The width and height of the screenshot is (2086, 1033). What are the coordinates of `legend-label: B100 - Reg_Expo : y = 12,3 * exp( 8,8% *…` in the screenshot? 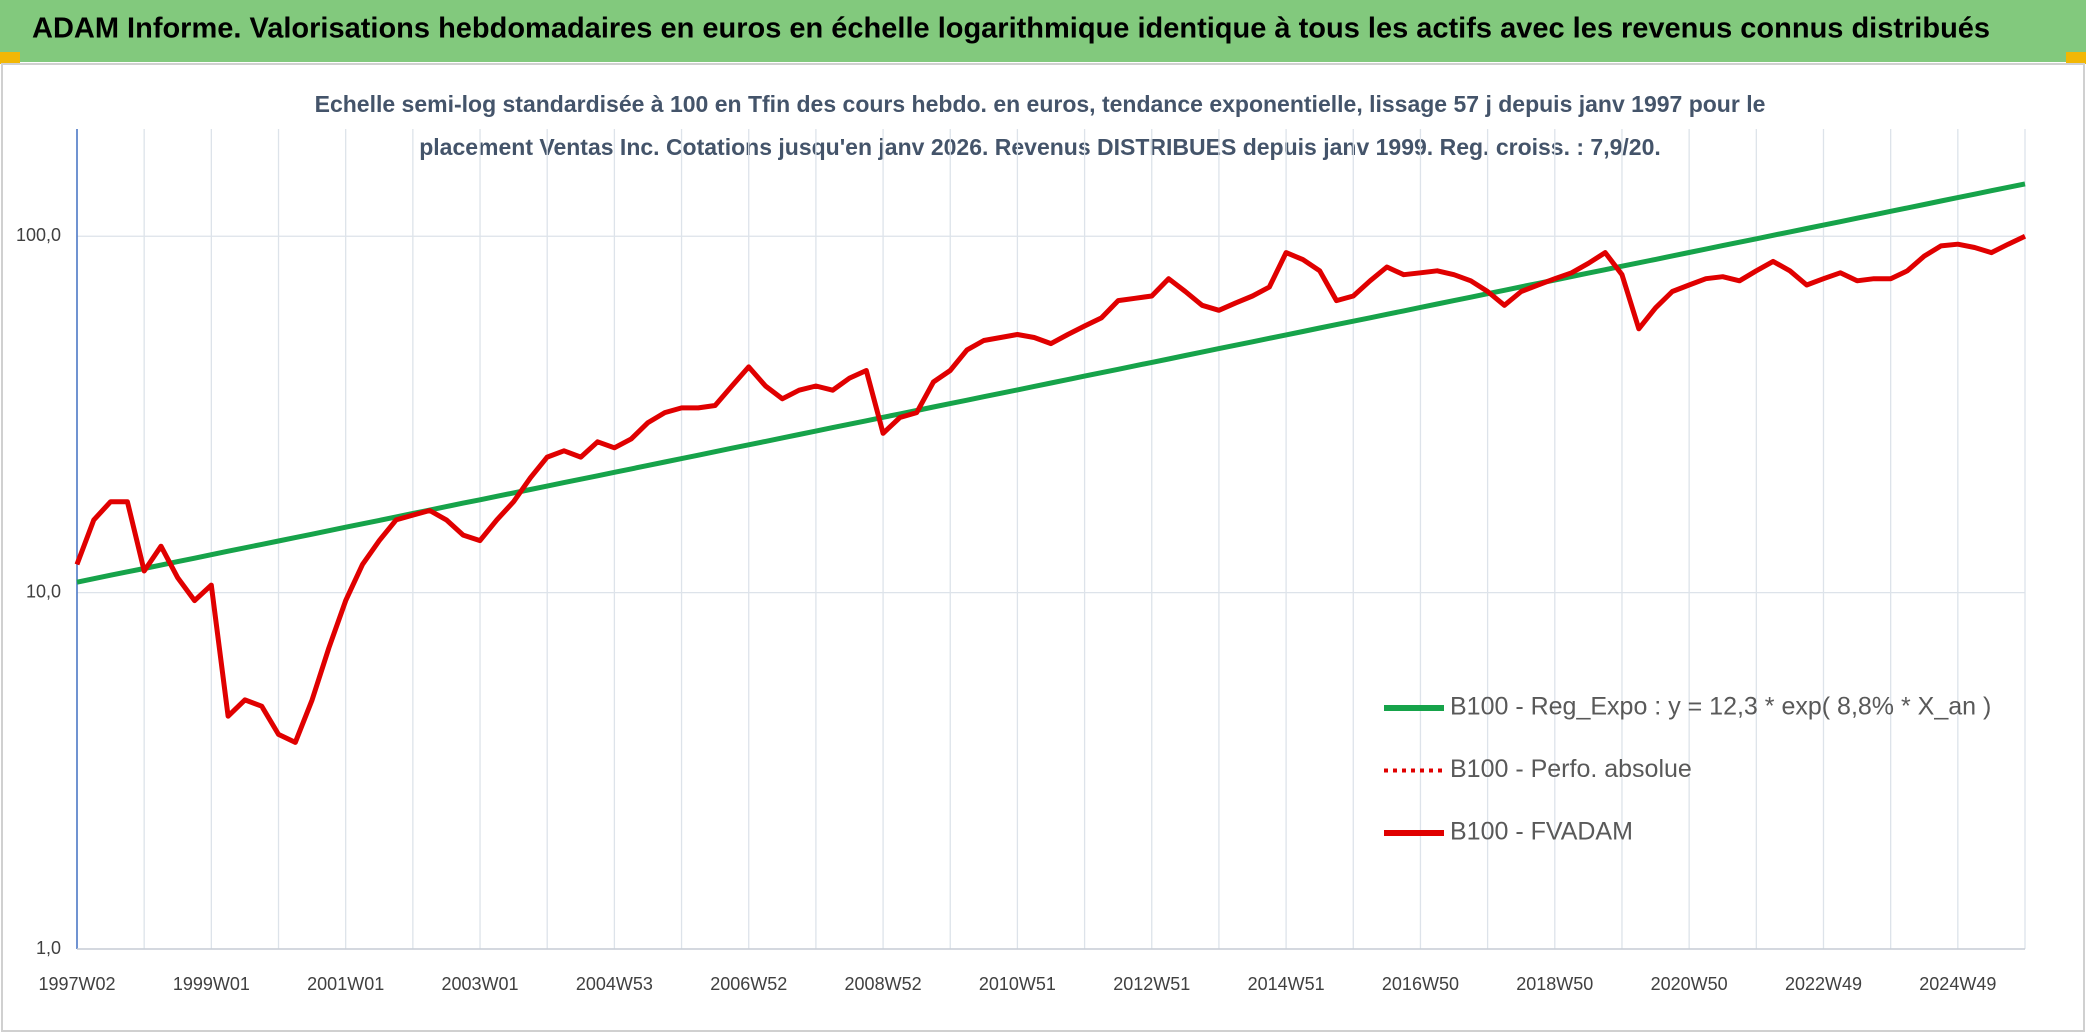 It's located at (1720, 707).